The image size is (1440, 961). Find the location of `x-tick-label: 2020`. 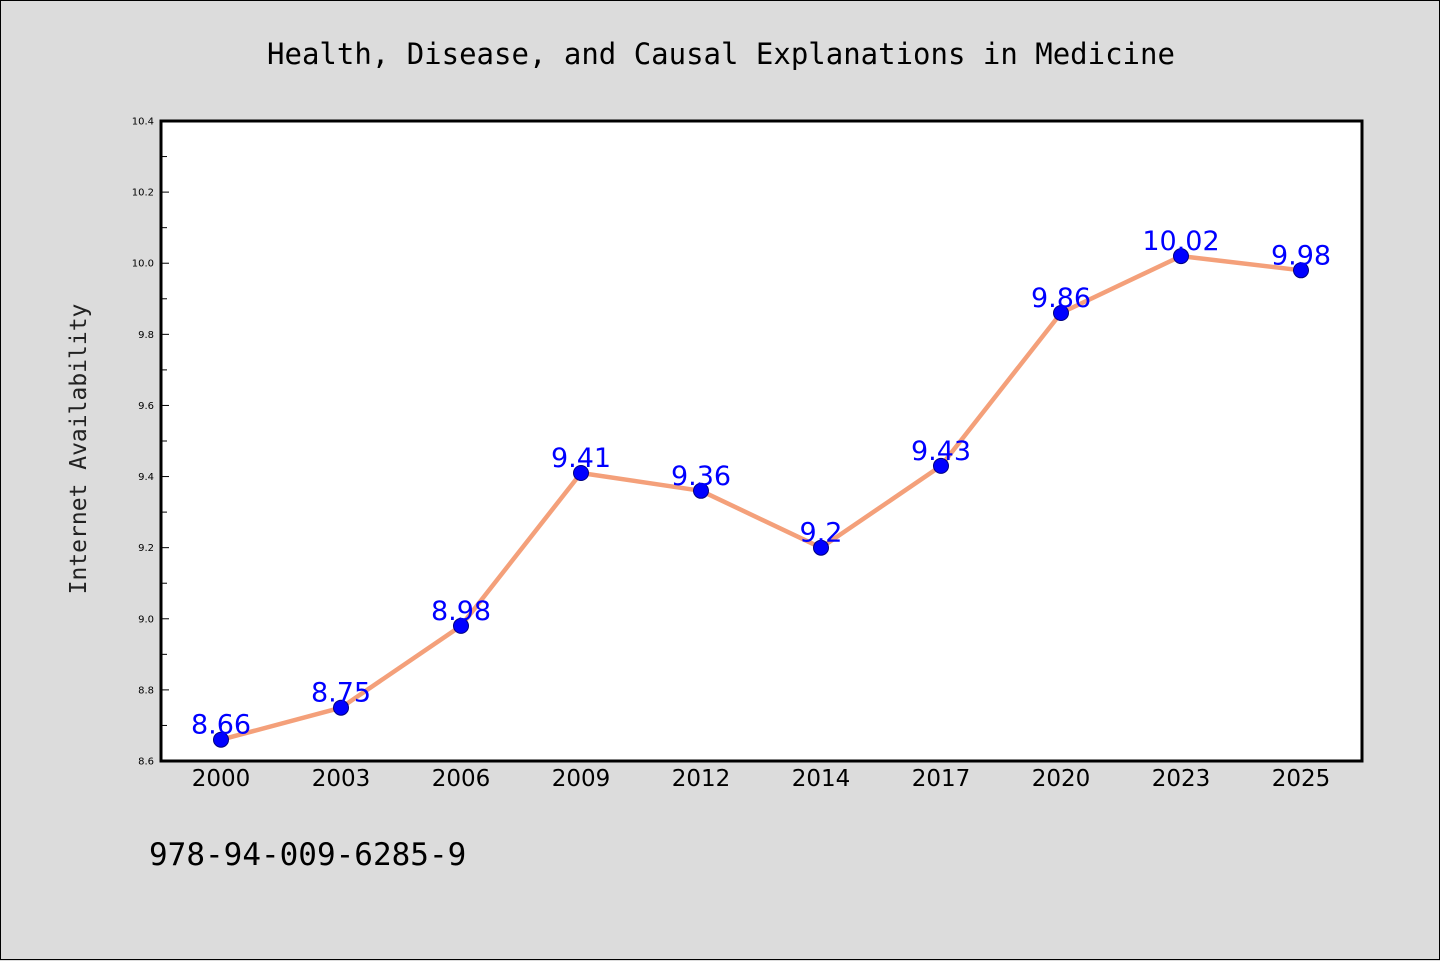

x-tick-label: 2020 is located at coordinates (1061, 779).